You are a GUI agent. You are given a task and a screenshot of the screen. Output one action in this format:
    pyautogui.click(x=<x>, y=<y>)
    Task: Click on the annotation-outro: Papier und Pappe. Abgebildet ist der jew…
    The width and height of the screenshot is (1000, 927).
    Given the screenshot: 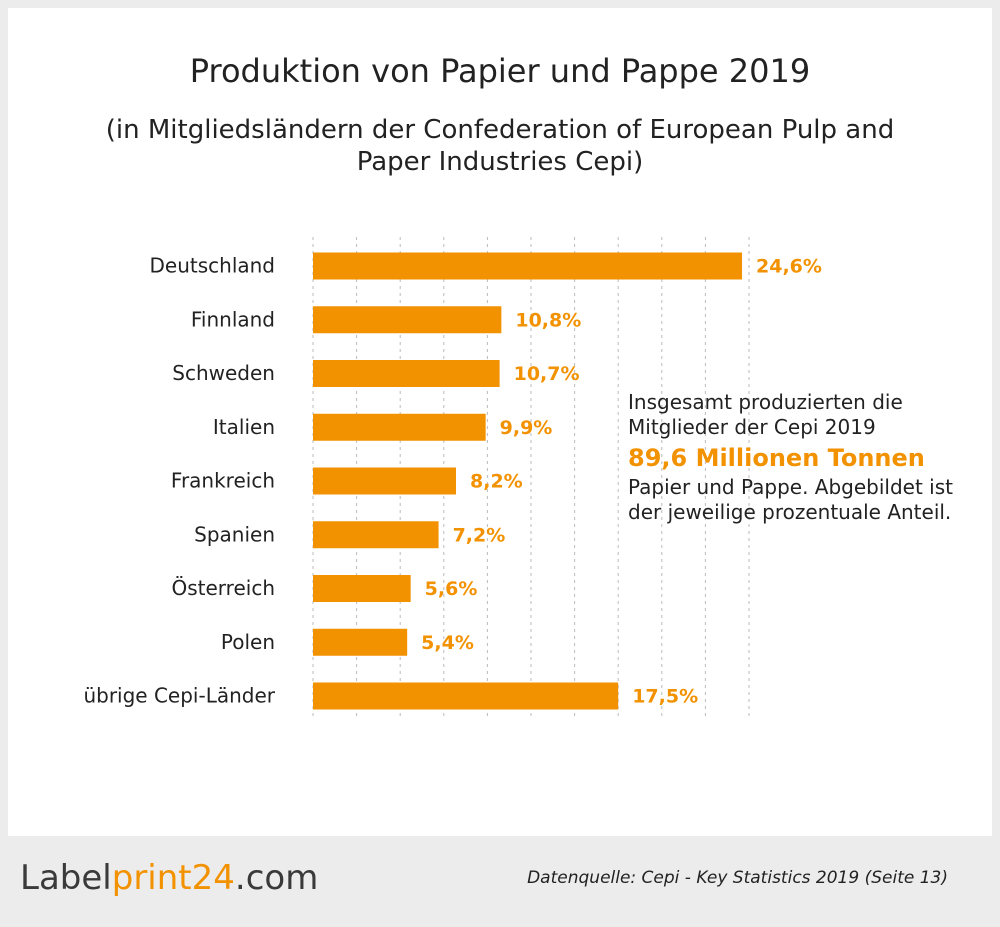 What is the action you would take?
    pyautogui.click(x=790, y=499)
    